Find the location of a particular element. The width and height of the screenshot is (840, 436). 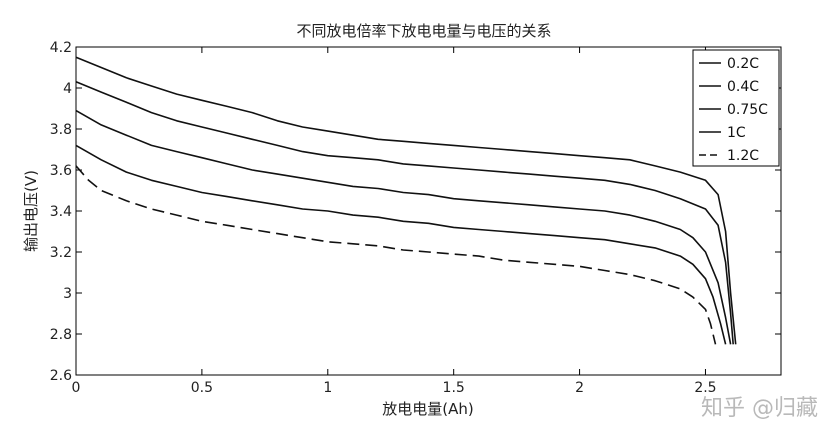

x-axis-label: 放电电量(Ah) is located at coordinates (427, 409).